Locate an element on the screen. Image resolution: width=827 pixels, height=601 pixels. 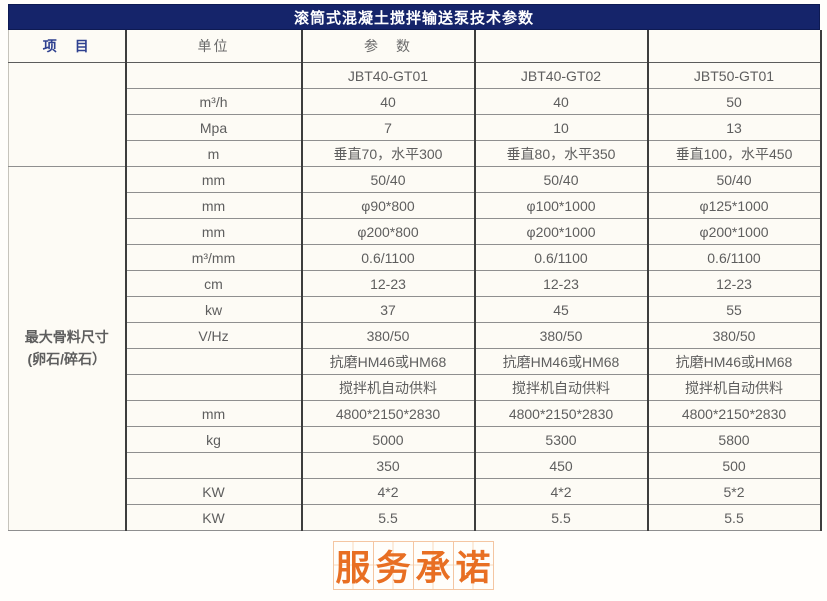
table-row: 350 450 500 is located at coordinates (415, 465).